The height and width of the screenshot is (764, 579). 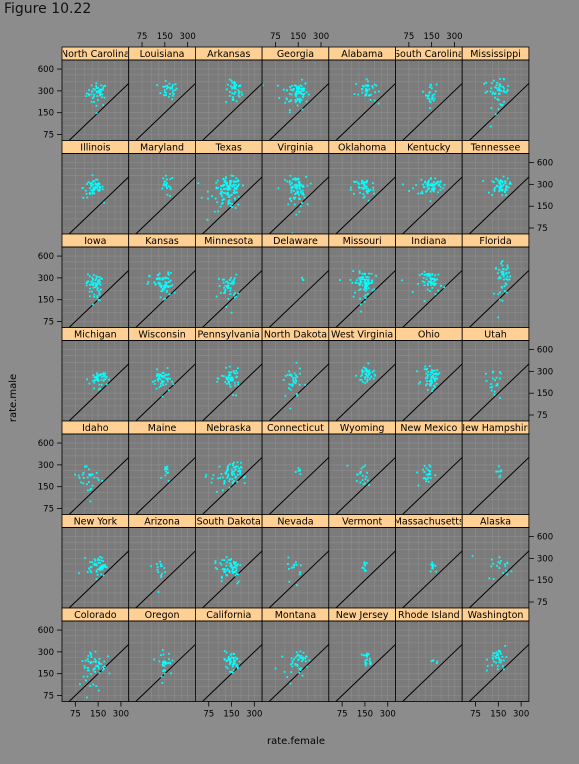 I want to click on panel: Alaska, so click(x=495, y=561).